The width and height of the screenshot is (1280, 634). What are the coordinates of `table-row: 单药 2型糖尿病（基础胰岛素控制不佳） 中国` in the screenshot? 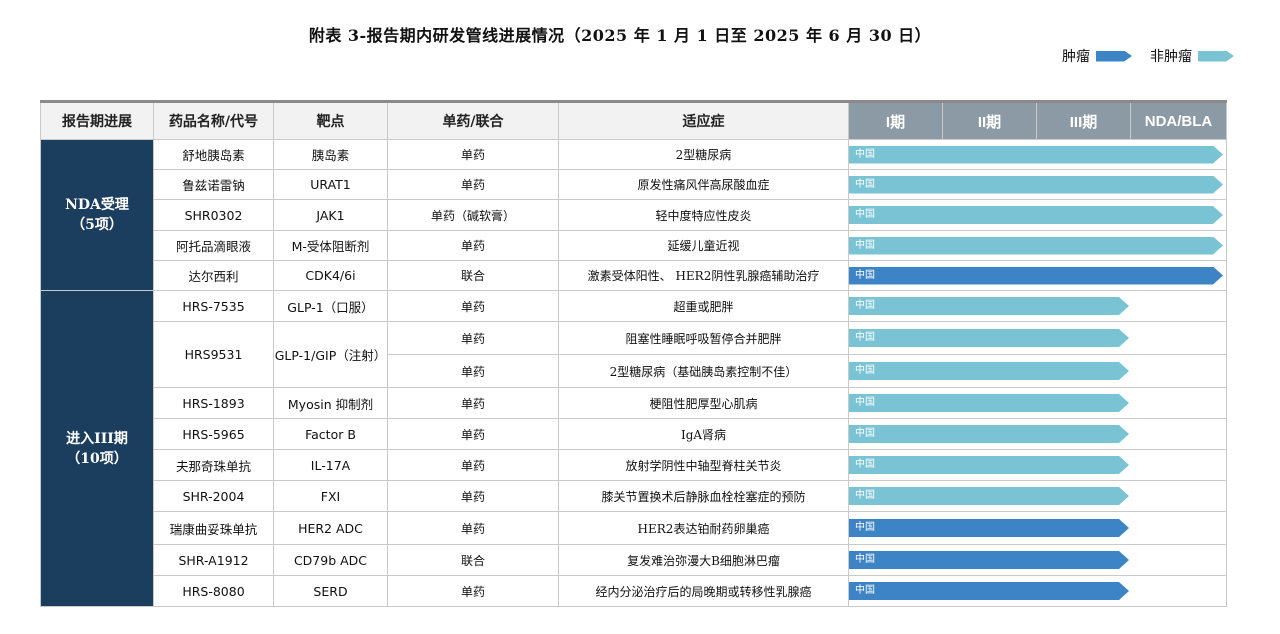 It's located at (634, 371).